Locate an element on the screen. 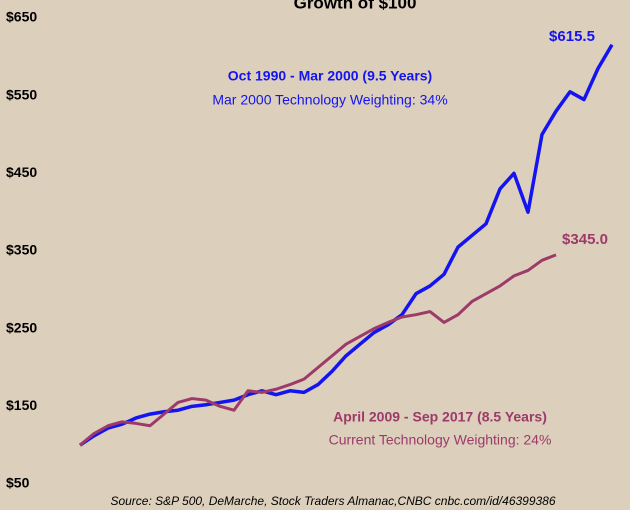 The height and width of the screenshot is (510, 630). y-tick-label: $450 is located at coordinates (21, 172).